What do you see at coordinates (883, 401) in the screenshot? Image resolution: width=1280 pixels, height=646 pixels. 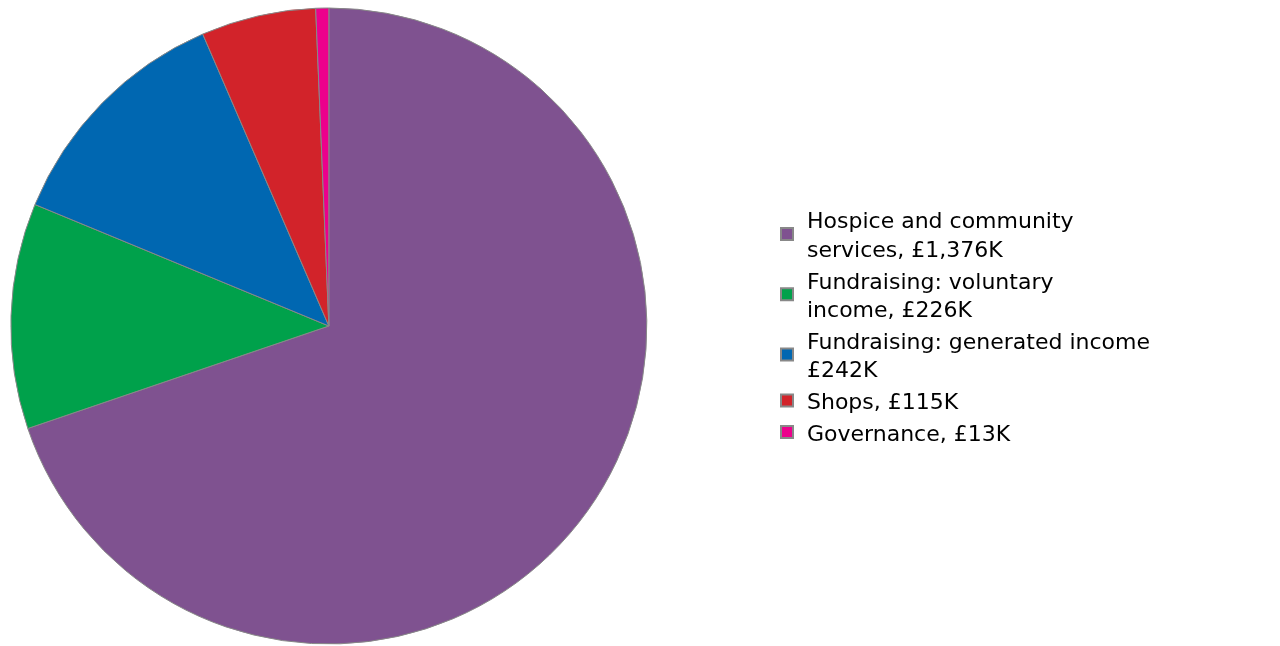 I see `legend-label: Shops, £115K` at bounding box center [883, 401].